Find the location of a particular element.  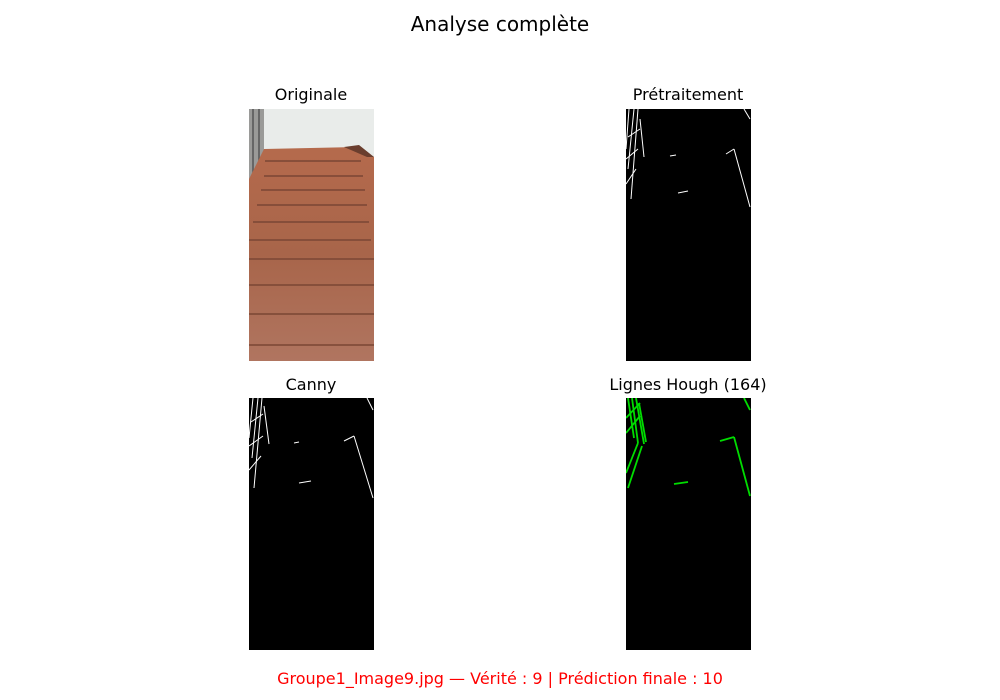

original-image is located at coordinates (311, 235).